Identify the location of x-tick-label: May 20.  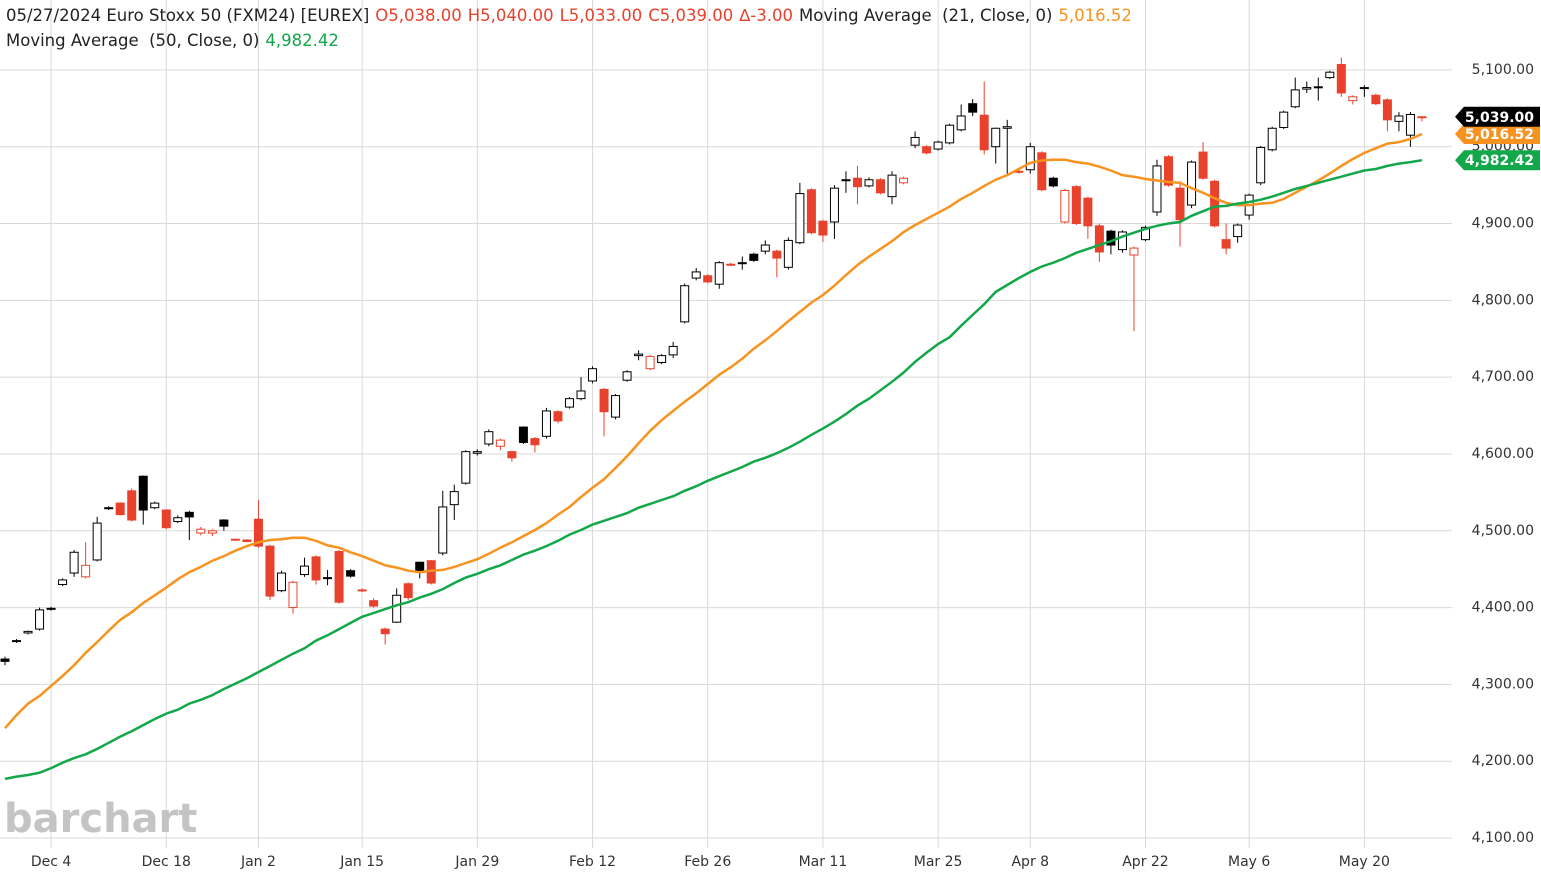
(1364, 862).